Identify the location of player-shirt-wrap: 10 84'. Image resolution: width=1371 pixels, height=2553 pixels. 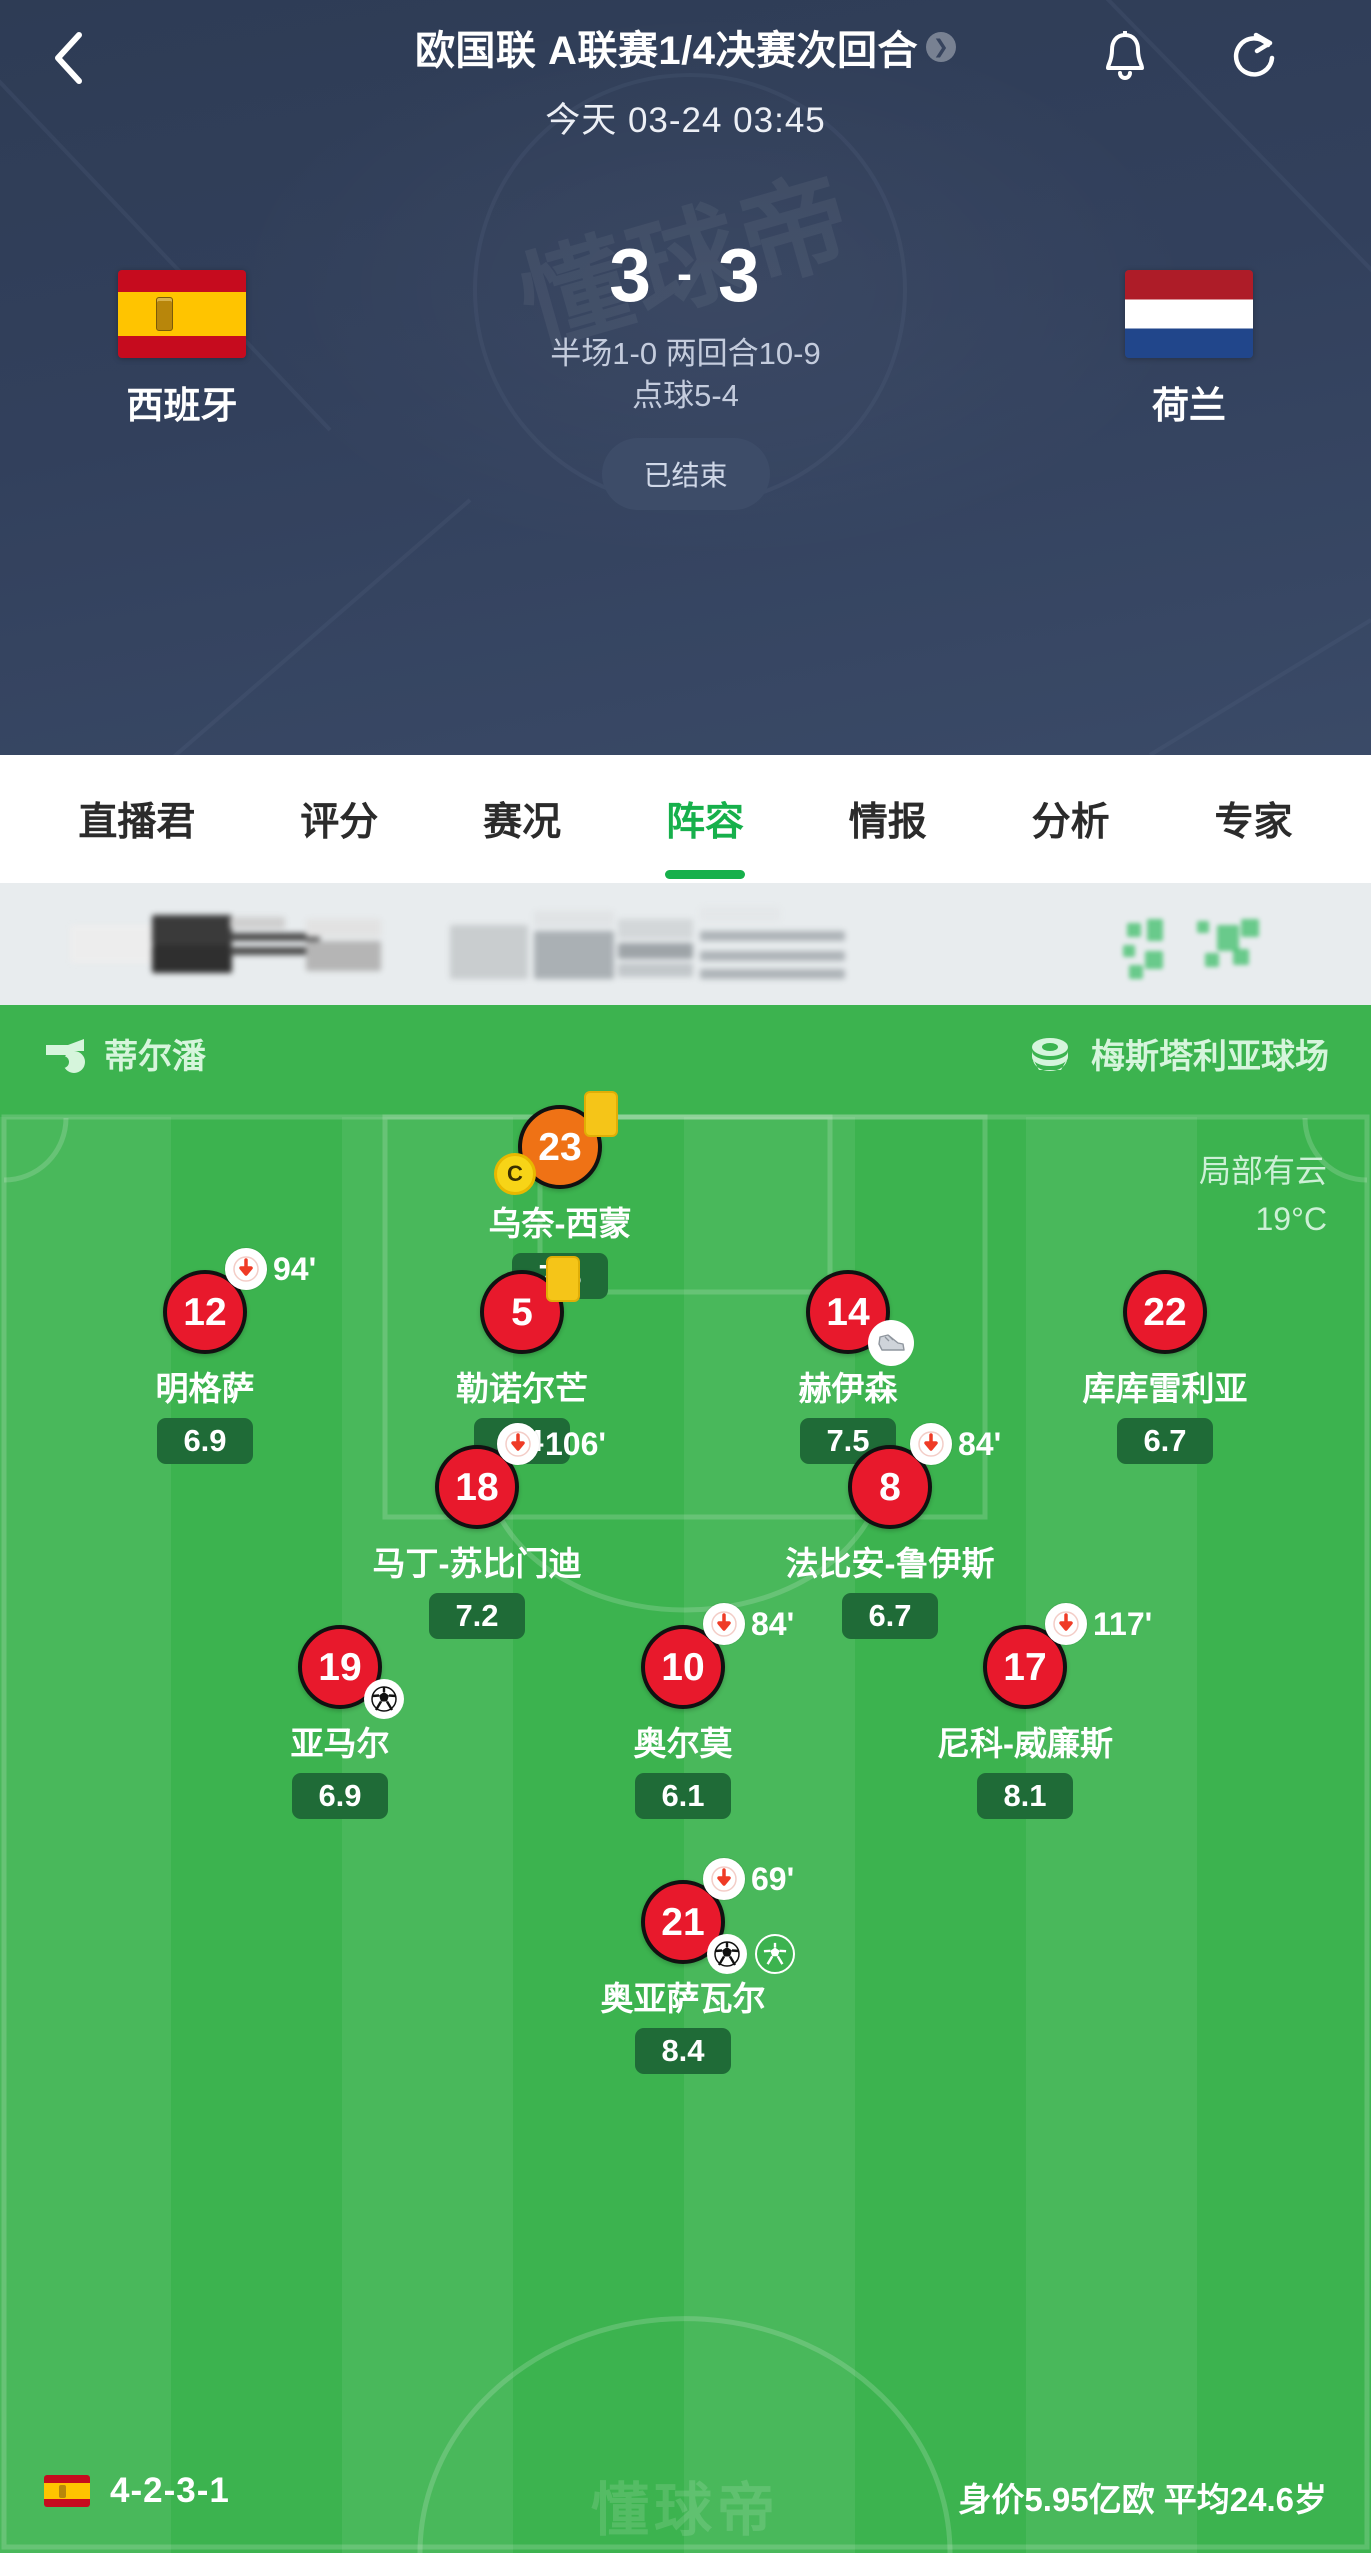
(717, 1656).